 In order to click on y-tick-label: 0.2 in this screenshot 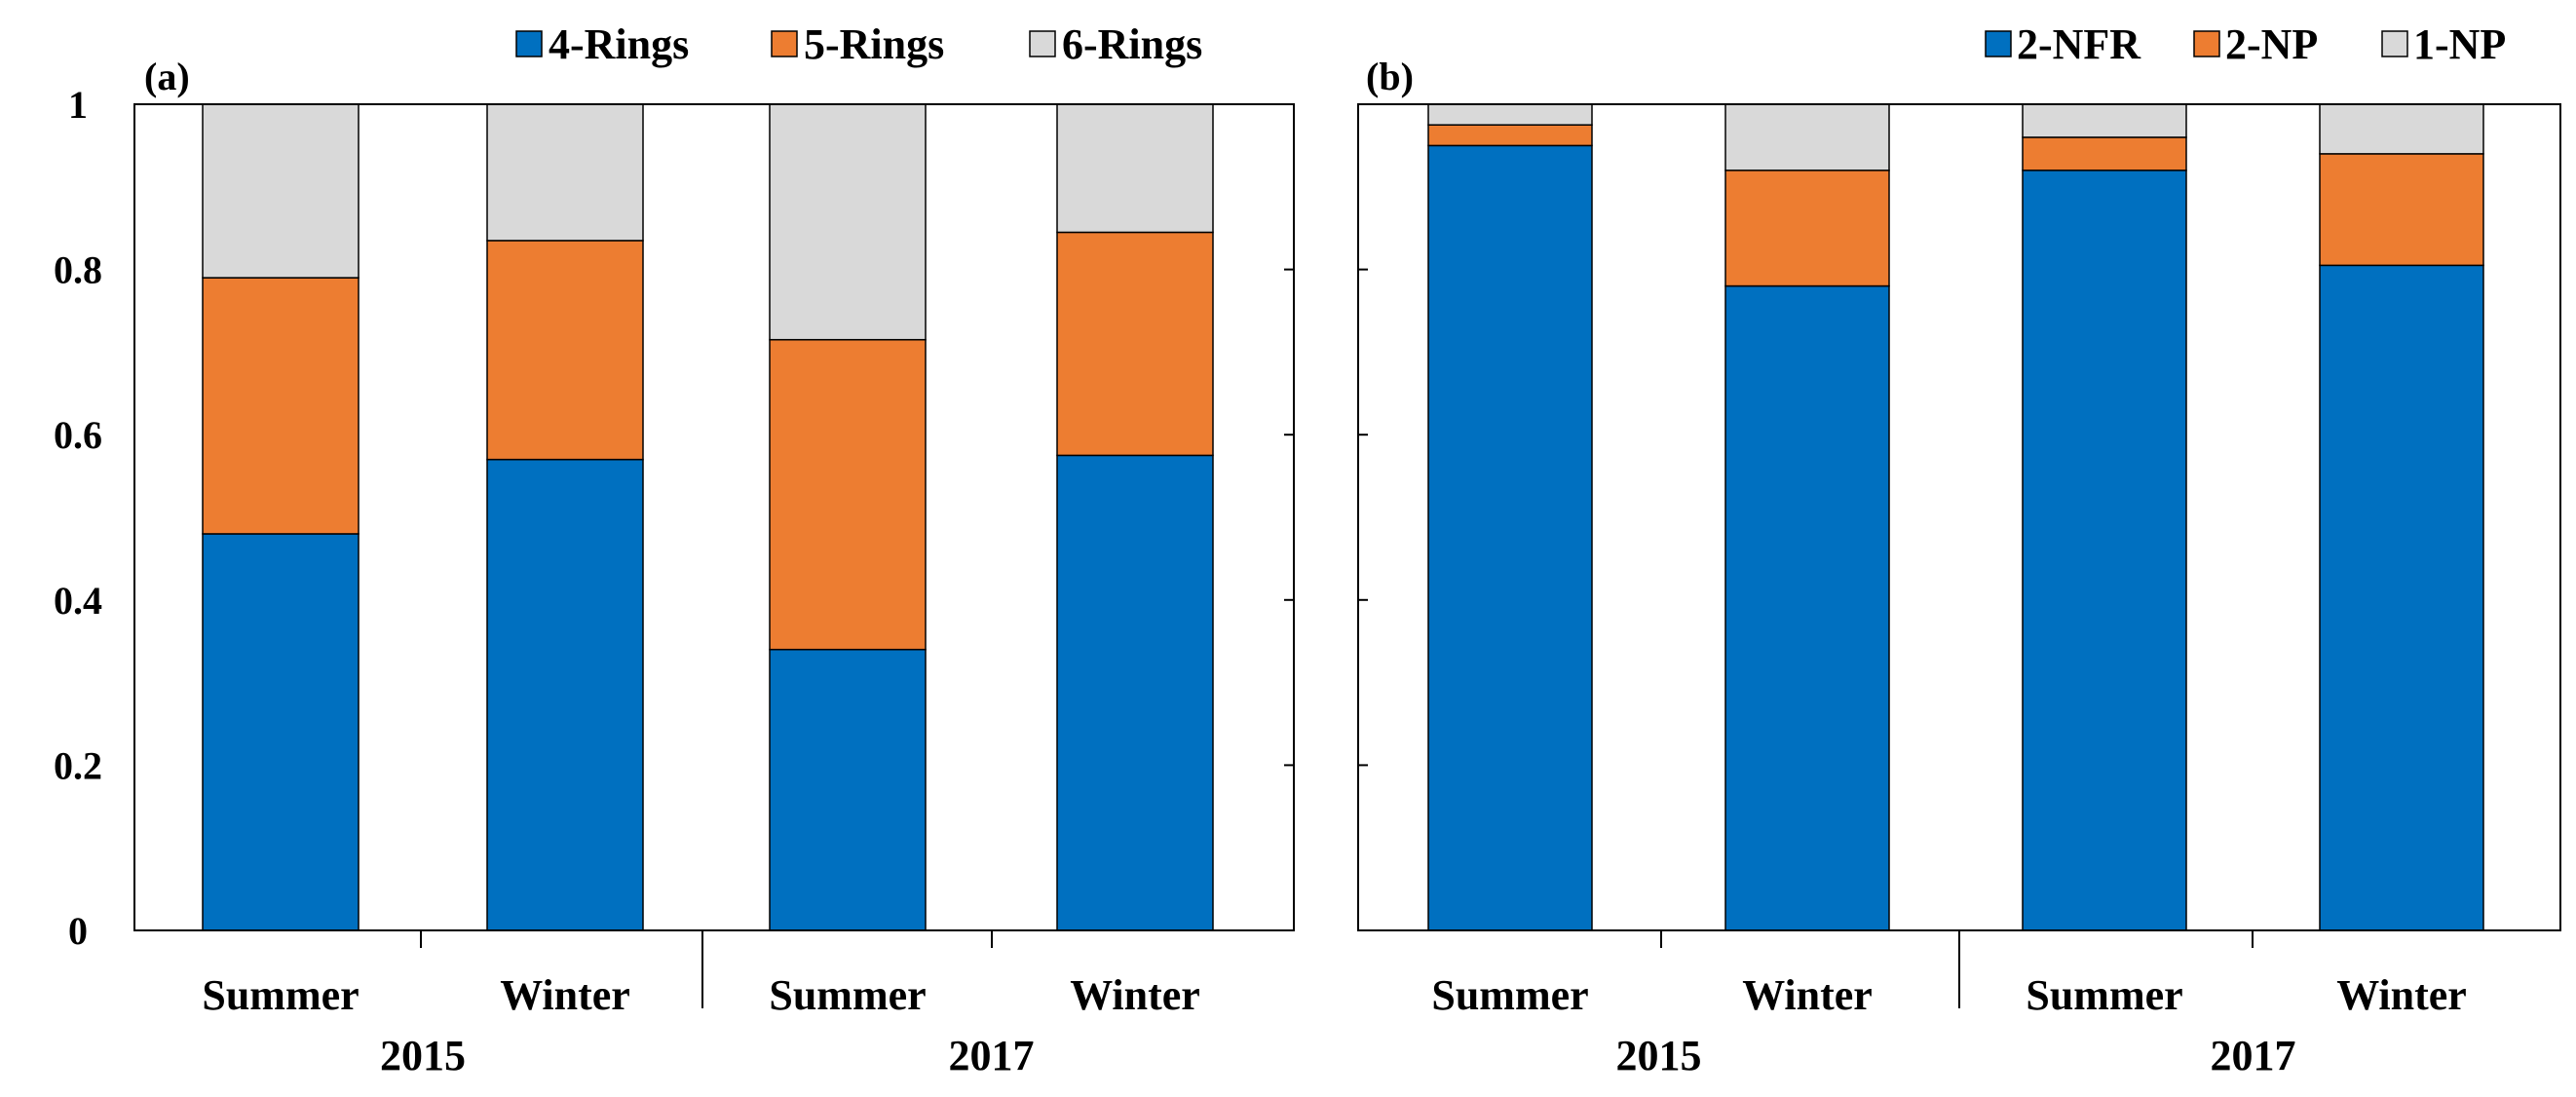, I will do `click(78, 765)`.